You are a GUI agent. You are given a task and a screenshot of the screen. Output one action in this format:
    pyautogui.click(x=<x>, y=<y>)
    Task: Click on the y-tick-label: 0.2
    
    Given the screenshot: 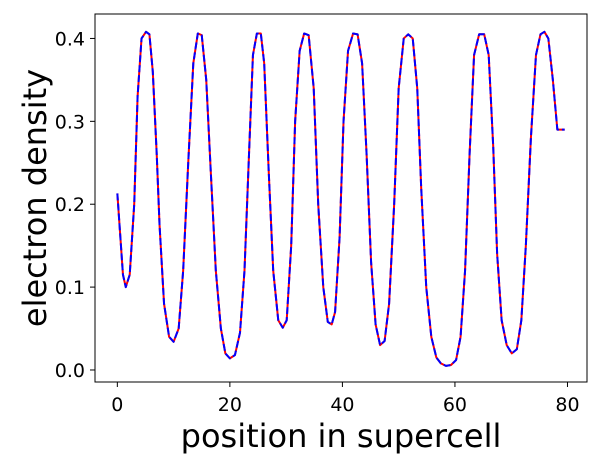 What is the action you would take?
    pyautogui.click(x=70, y=205)
    